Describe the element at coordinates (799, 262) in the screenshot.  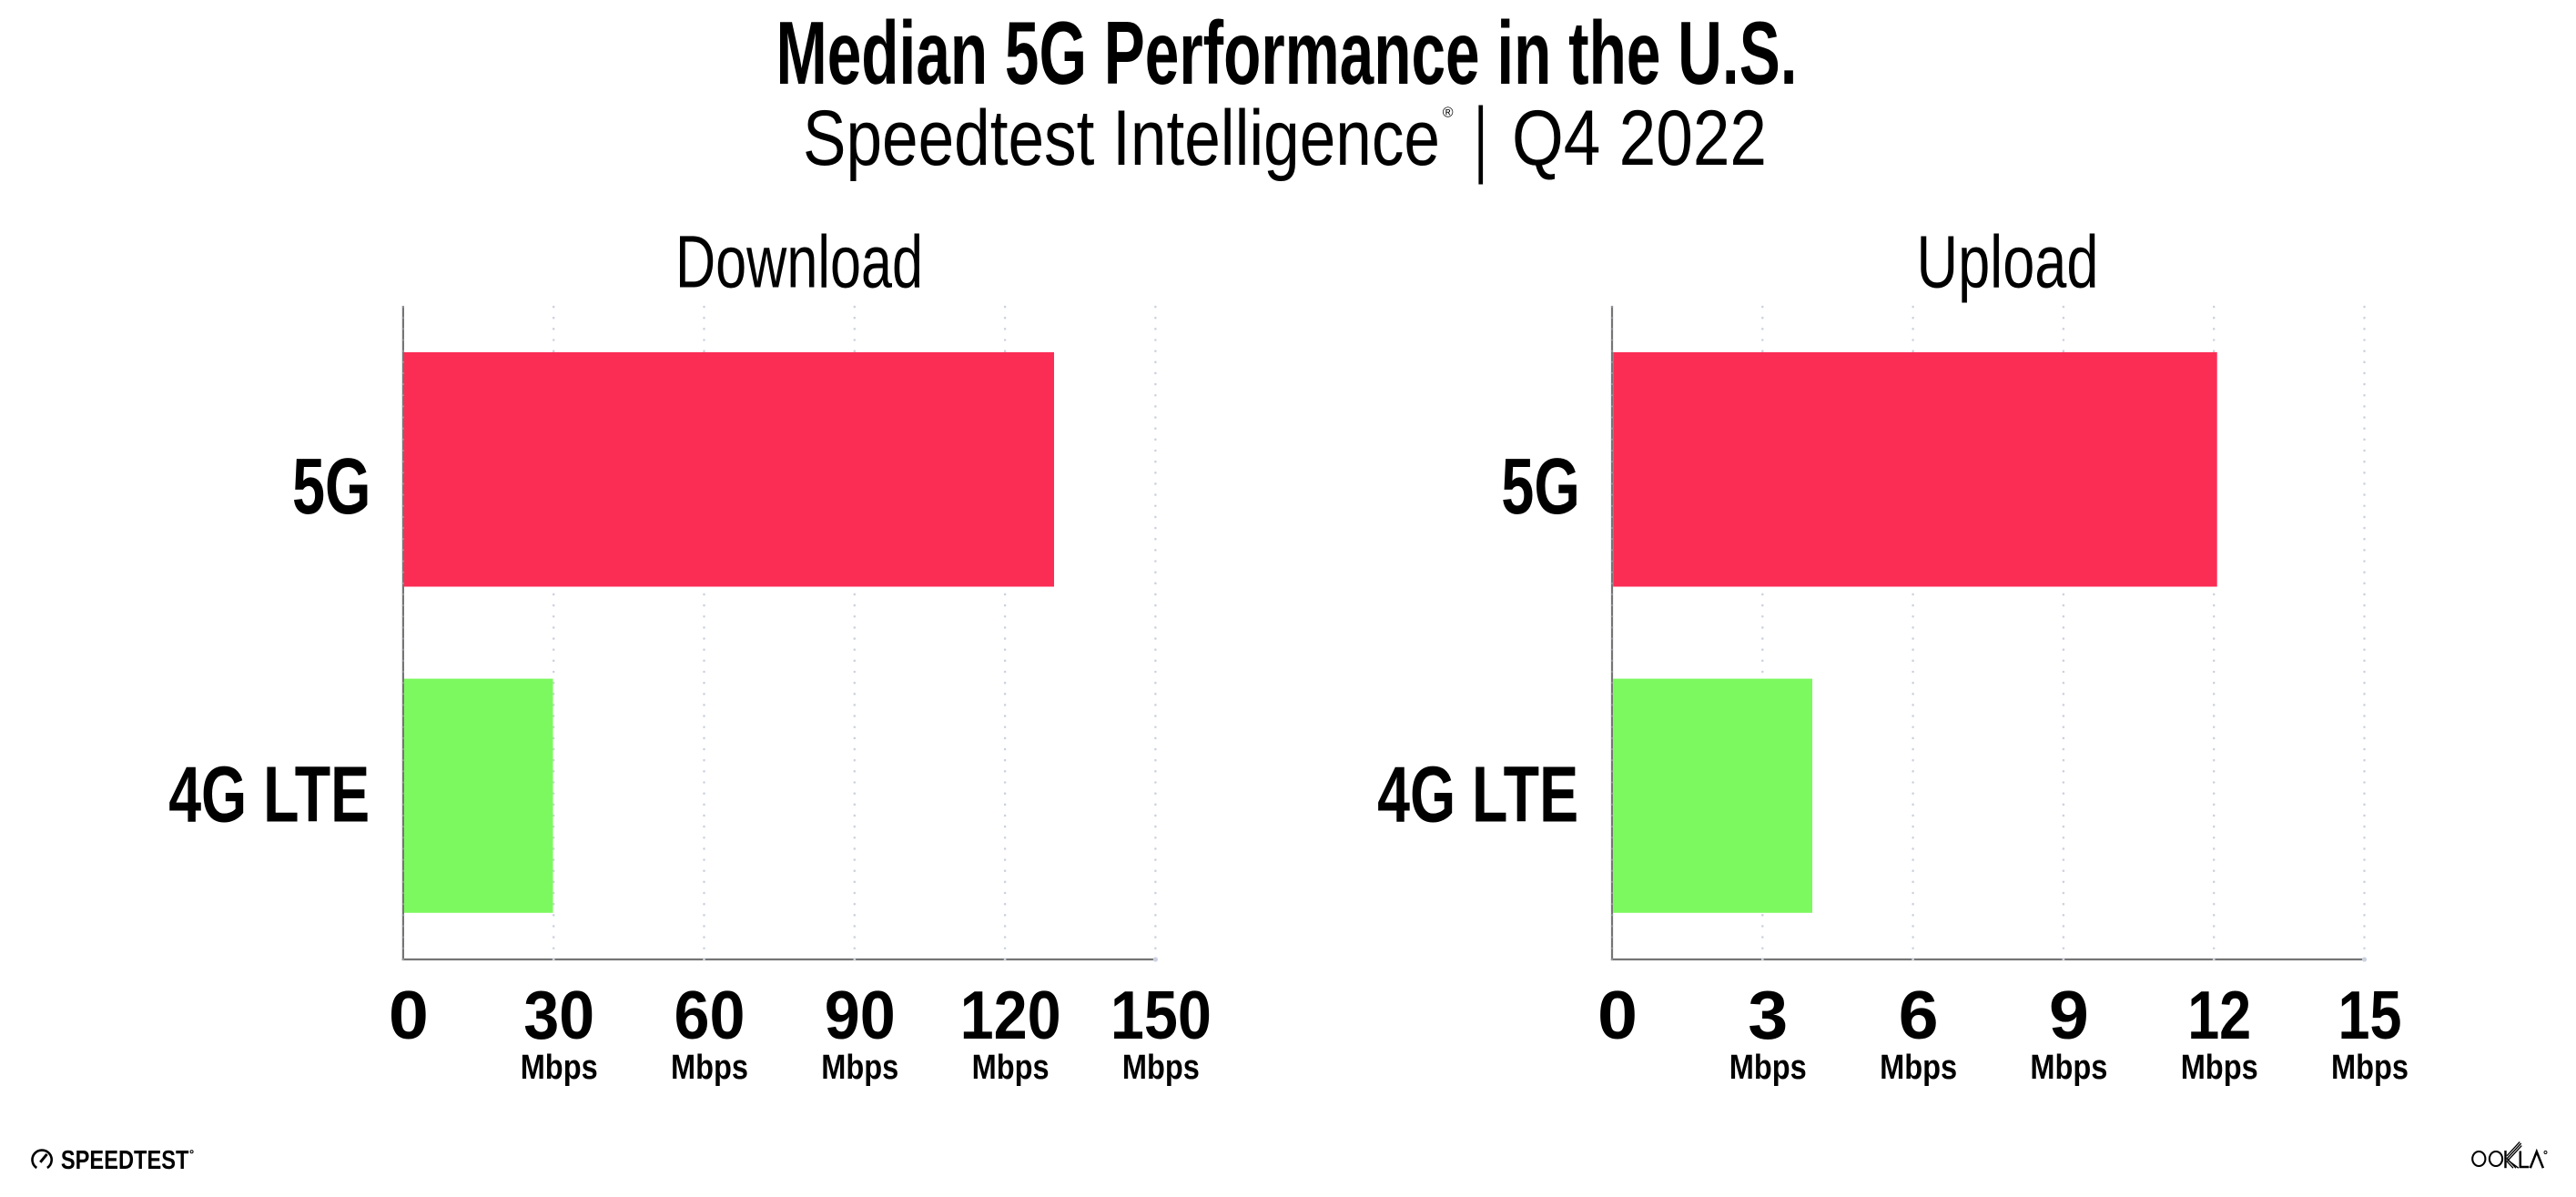
I see `svg-text: Download` at that location.